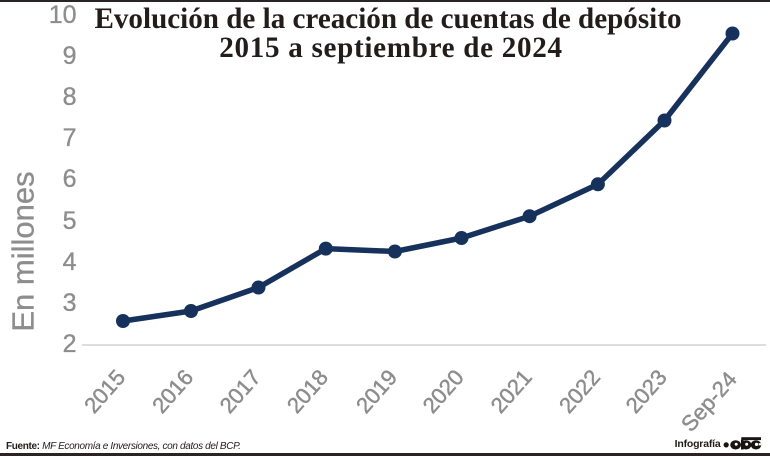  I want to click on svg-text: 2015, so click(104, 391).